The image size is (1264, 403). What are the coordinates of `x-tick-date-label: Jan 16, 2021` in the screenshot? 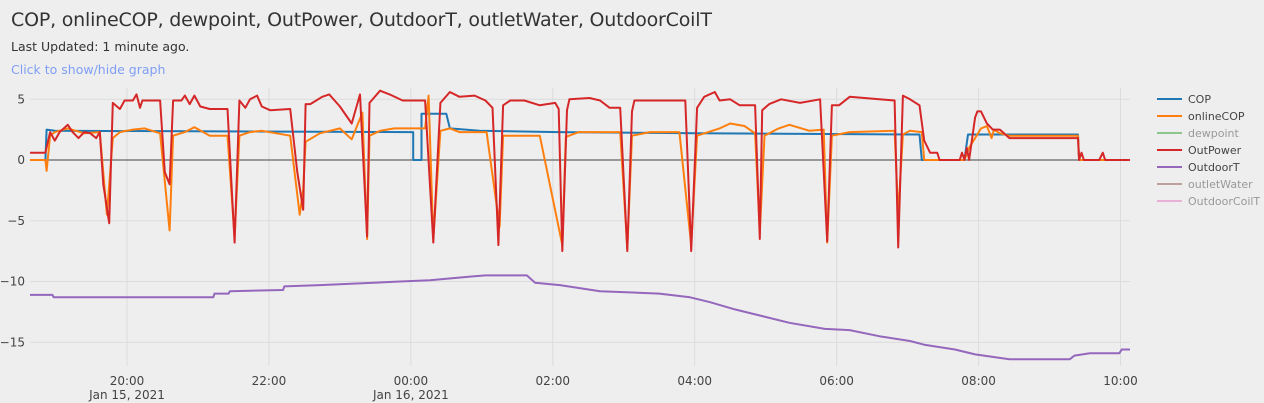 It's located at (410, 395).